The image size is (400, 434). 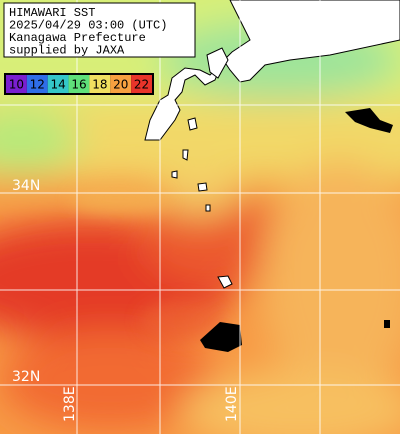 I want to click on colorbar-label: 12, so click(x=37, y=85).